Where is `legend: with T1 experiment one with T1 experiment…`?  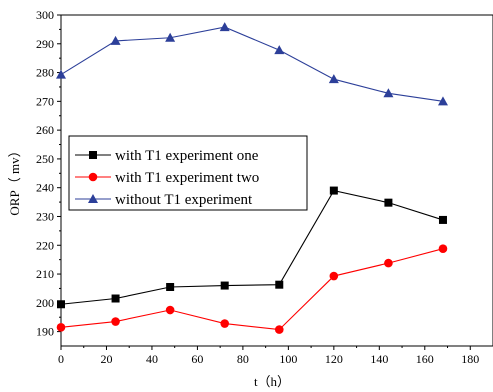
legend: with T1 experiment one with T1 experiment… is located at coordinates (188, 173).